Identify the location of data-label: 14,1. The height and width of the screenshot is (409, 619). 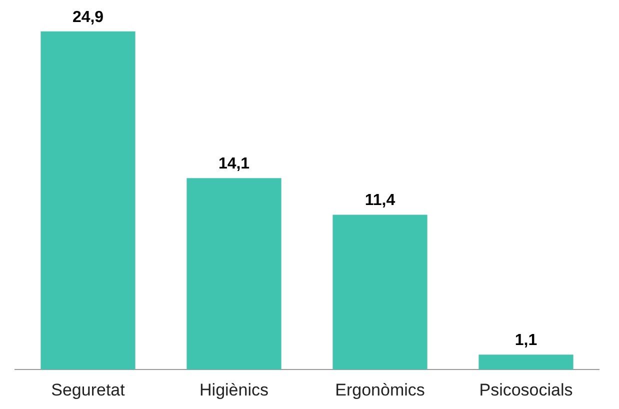
(234, 163).